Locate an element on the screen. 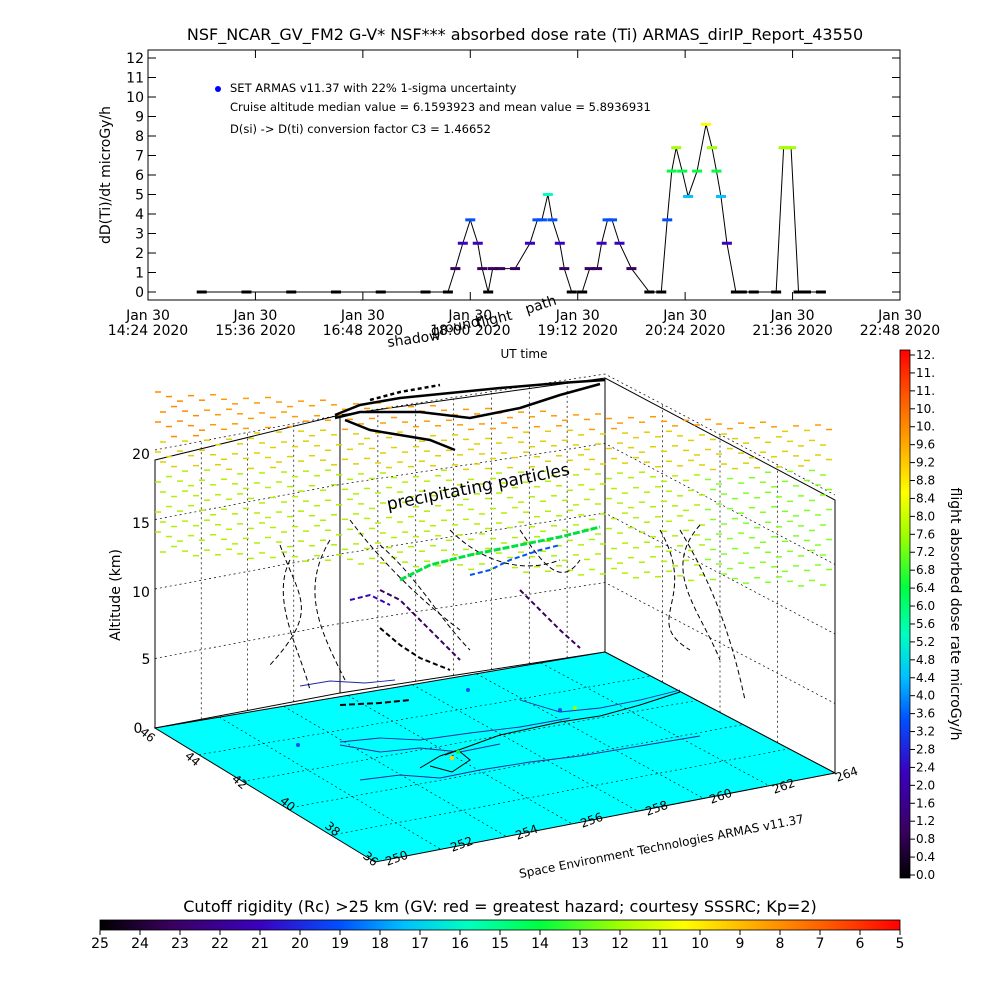 The width and height of the screenshot is (1000, 1000). overlay-label-path: path is located at coordinates (540, 305).